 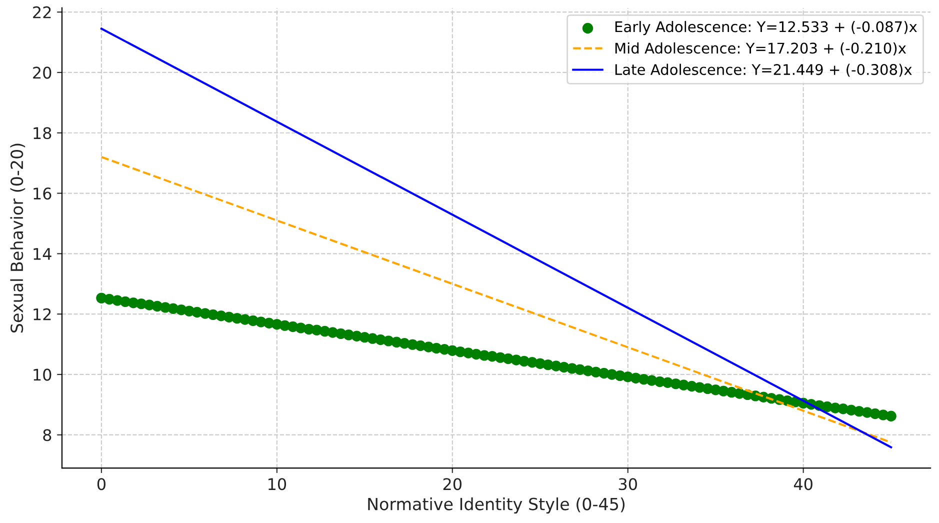 I want to click on x-tick-label: 0, so click(x=101, y=484).